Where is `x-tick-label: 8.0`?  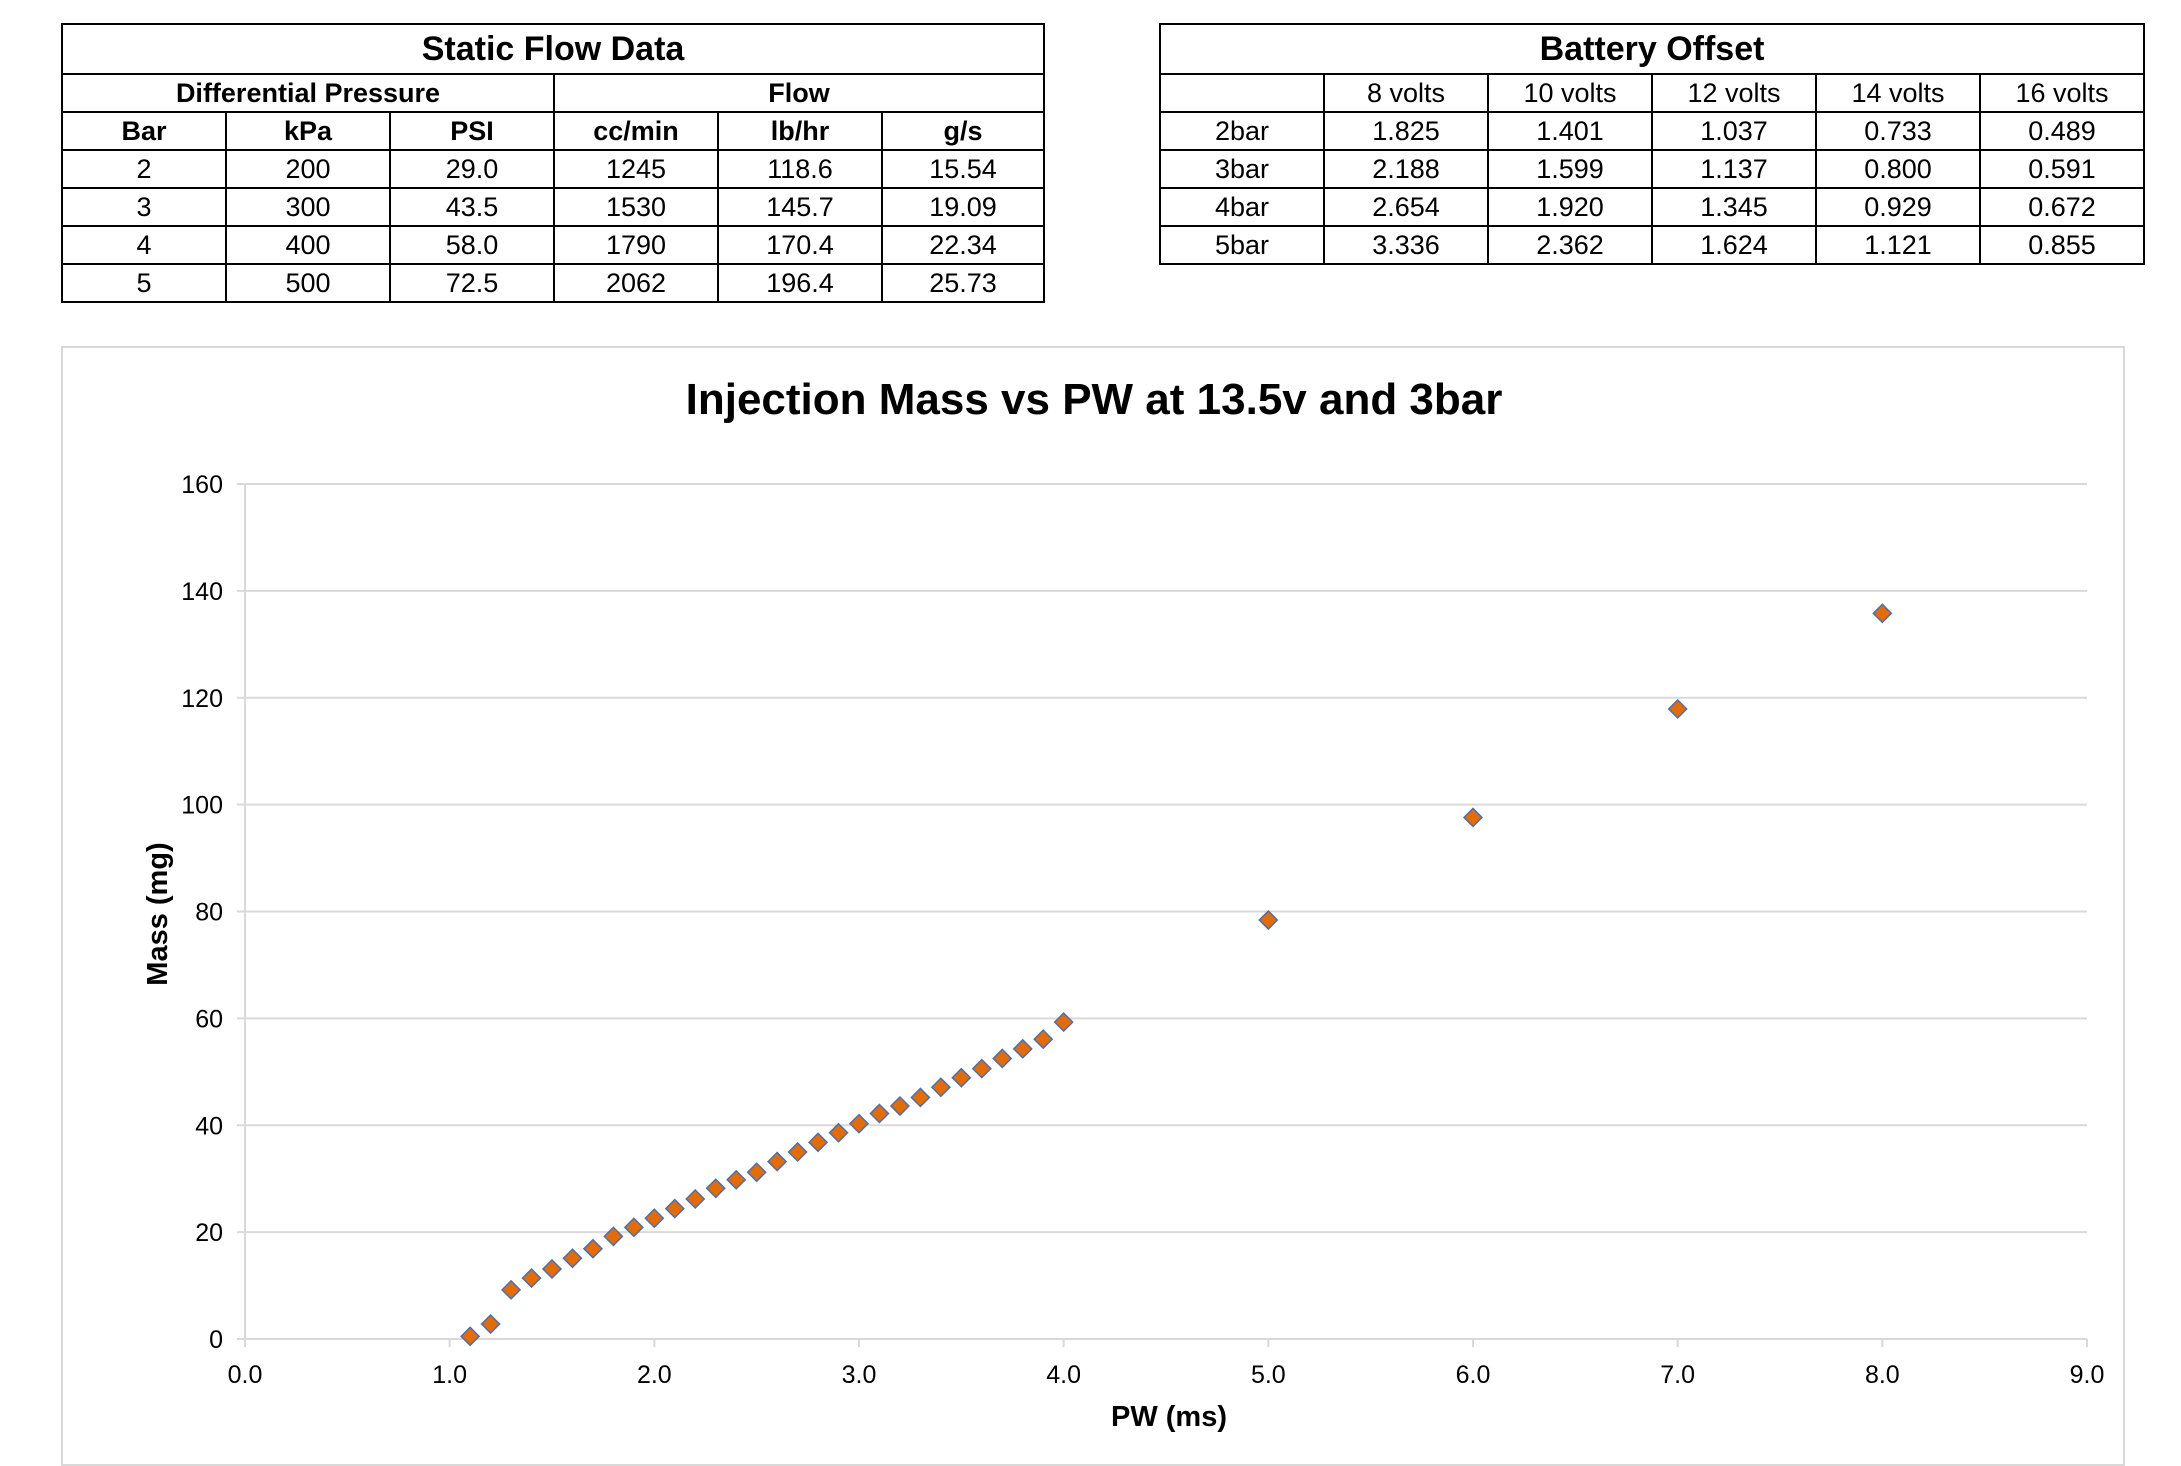 x-tick-label: 8.0 is located at coordinates (1882, 1375).